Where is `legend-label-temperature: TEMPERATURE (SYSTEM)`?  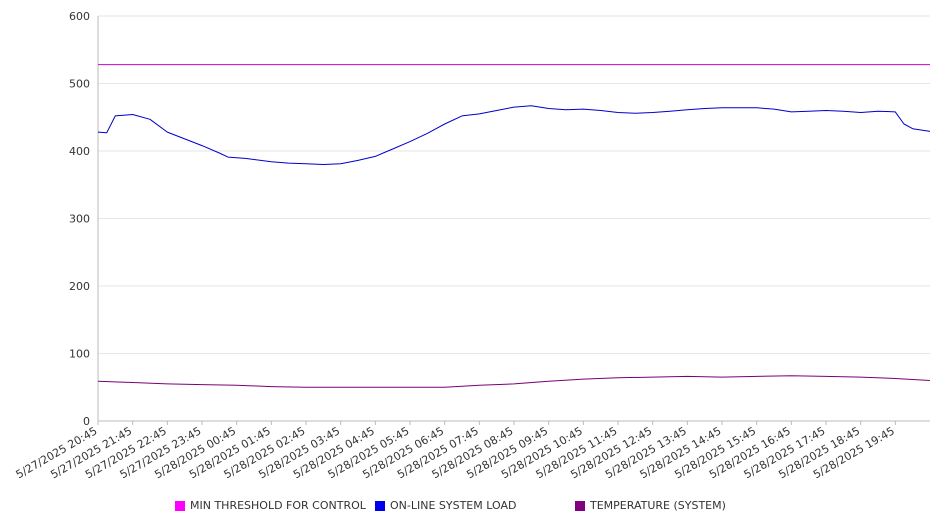 legend-label-temperature: TEMPERATURE (SYSTEM) is located at coordinates (658, 505).